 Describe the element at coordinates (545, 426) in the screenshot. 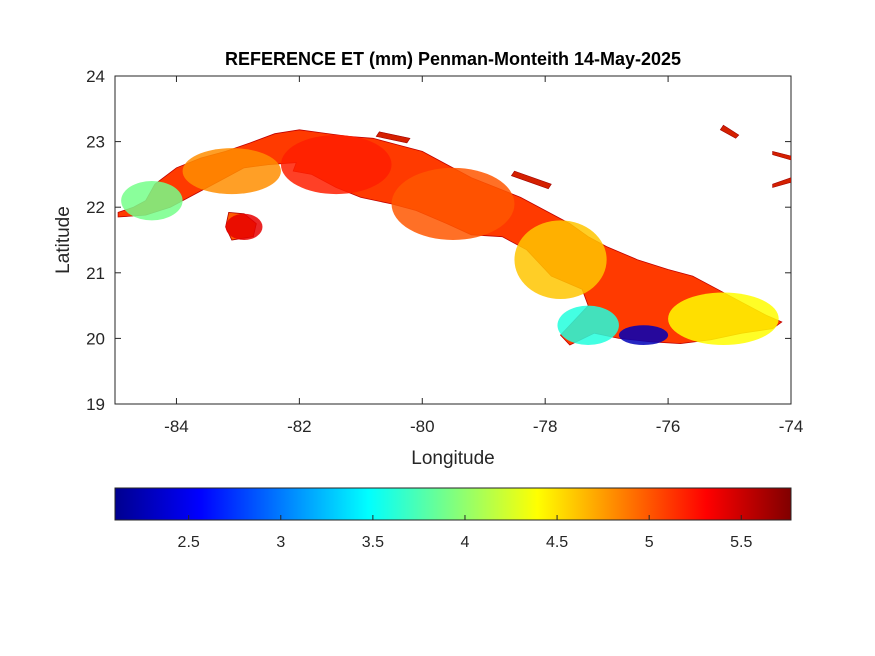

I see `x-tick-label: -78` at that location.